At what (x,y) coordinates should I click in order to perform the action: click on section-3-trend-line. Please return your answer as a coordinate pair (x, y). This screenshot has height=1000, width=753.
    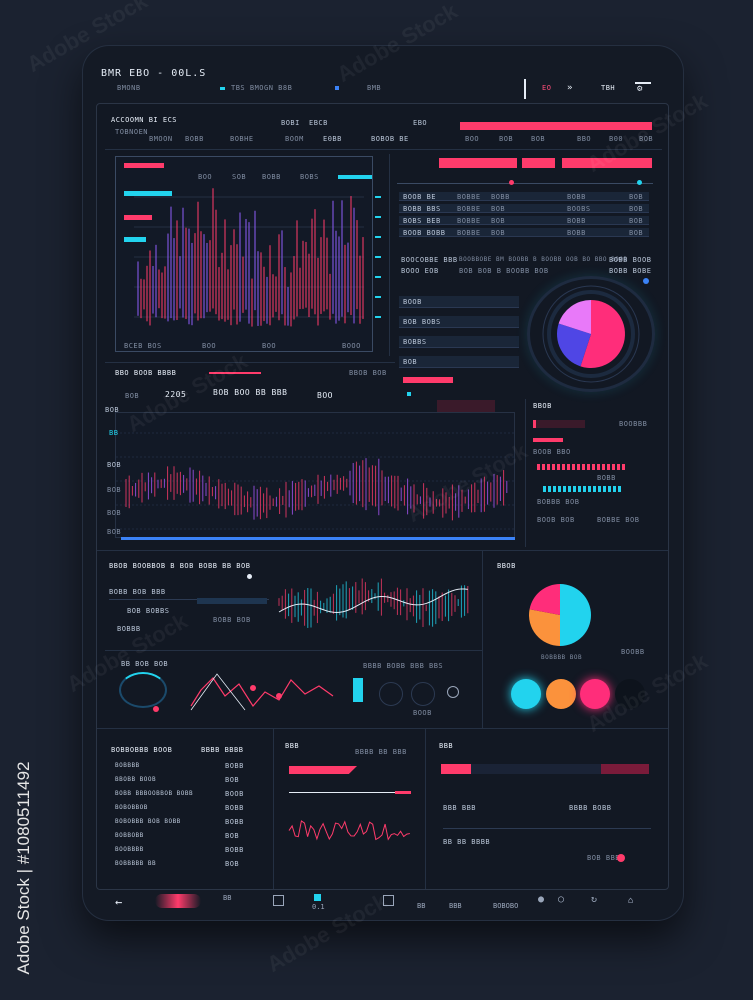
    Looking at the image, I should click on (373, 600).